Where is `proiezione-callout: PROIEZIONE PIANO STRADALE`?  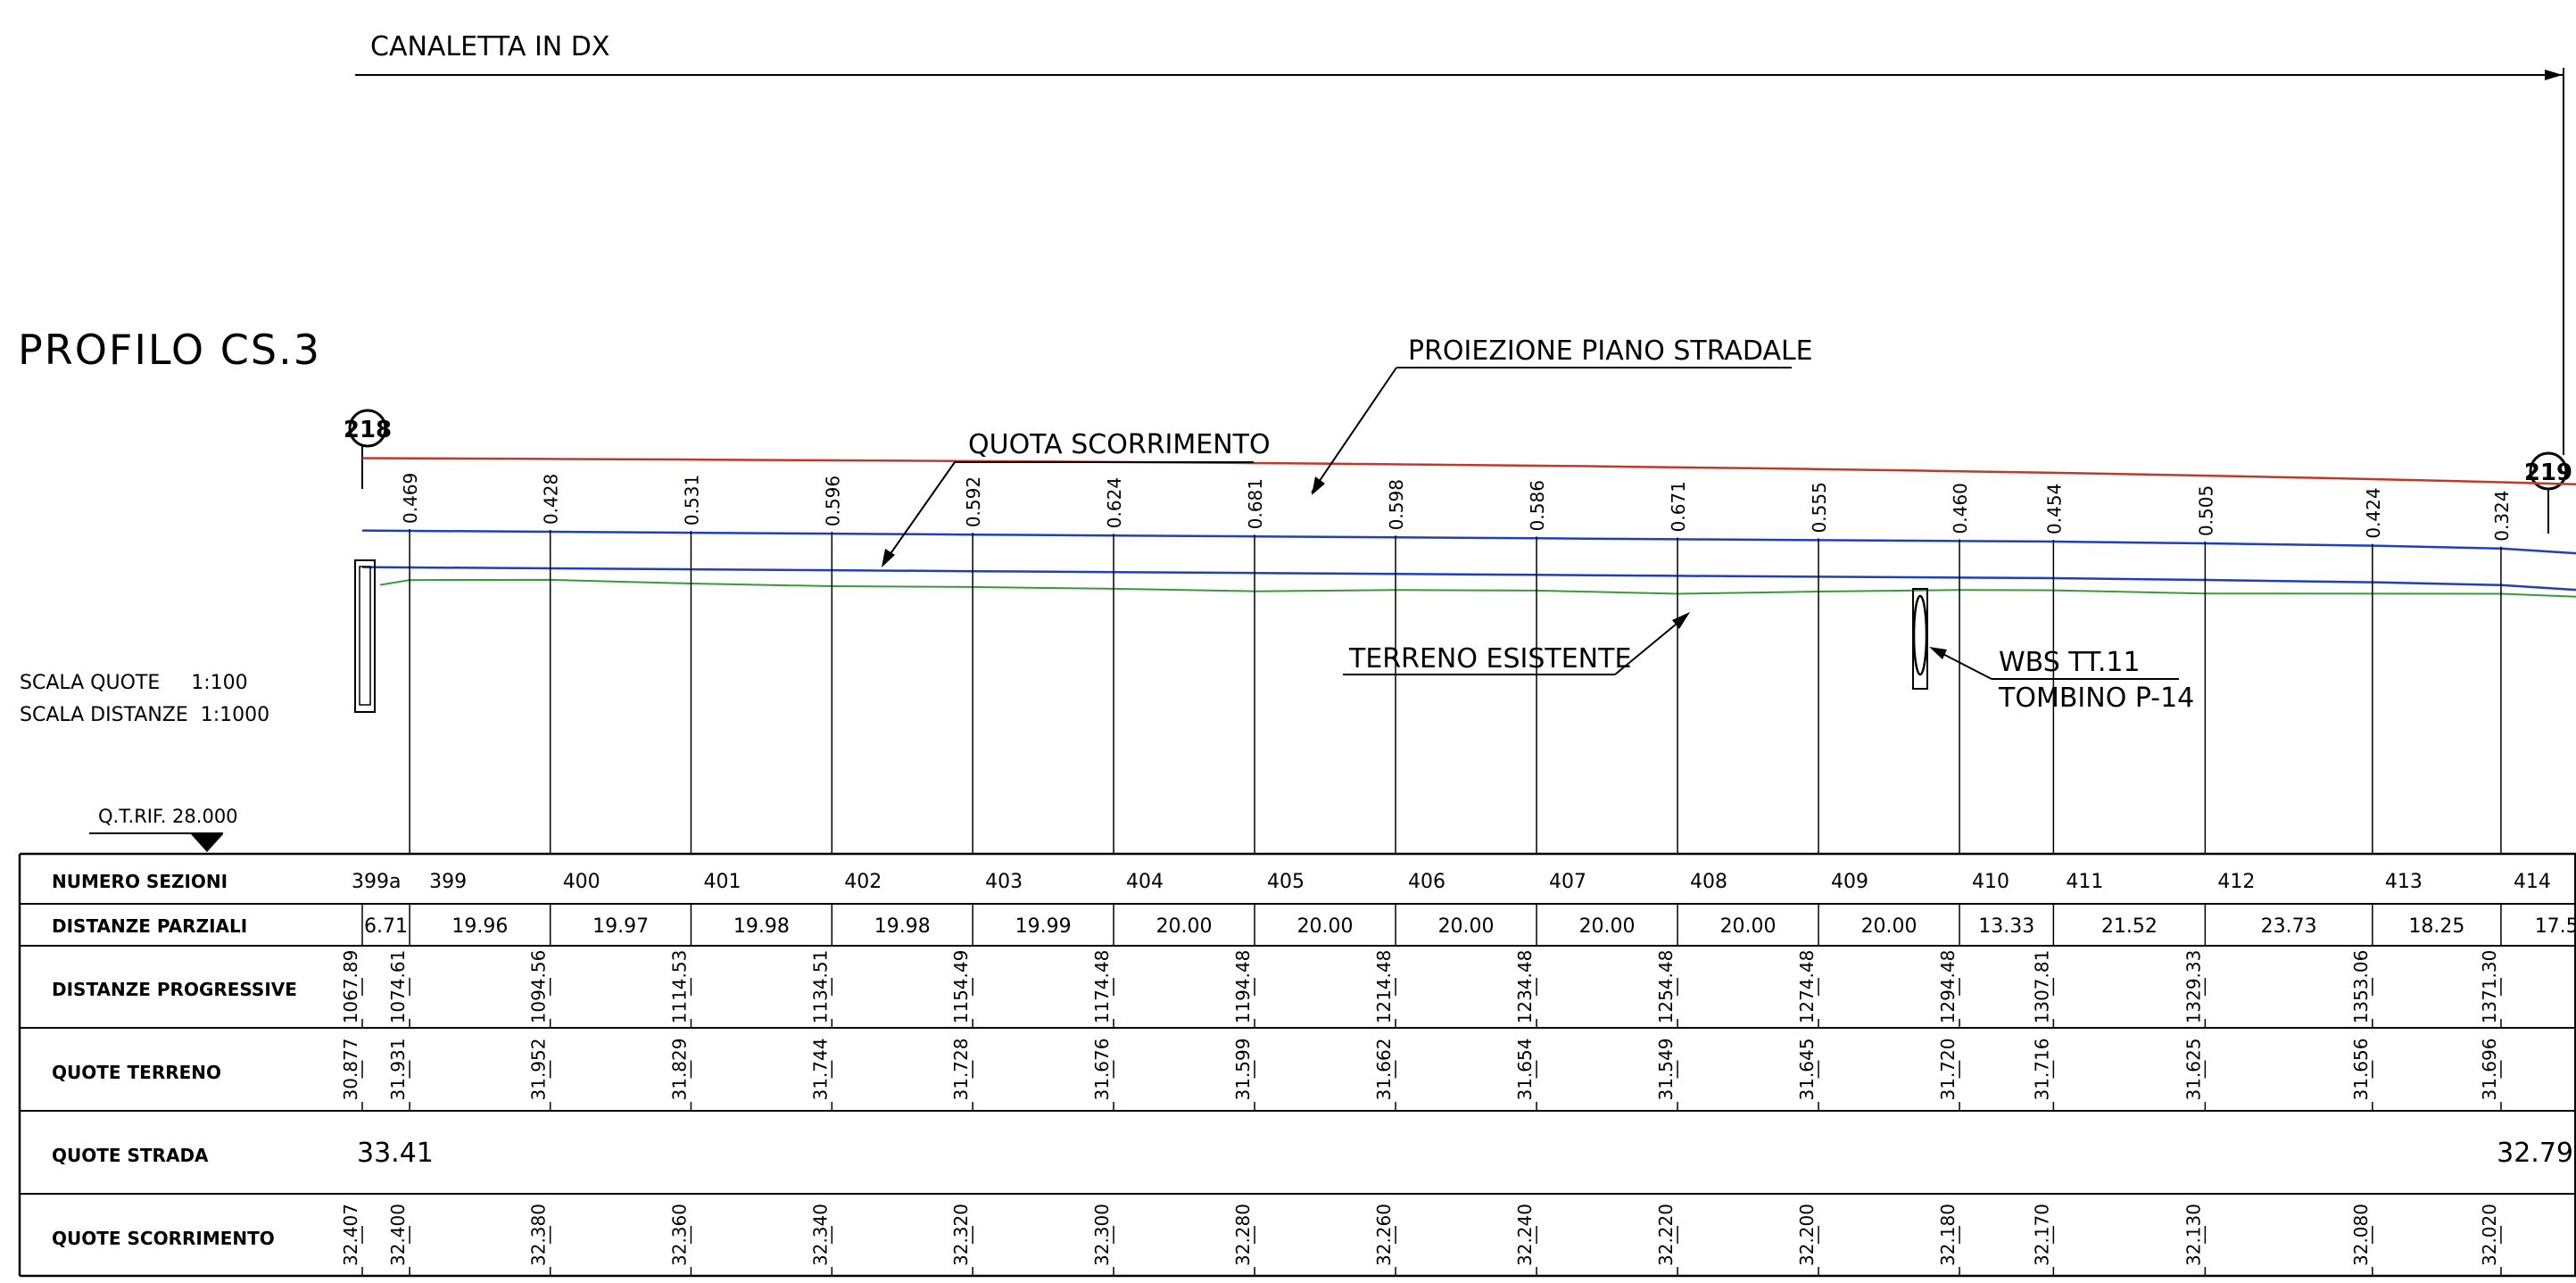 proiezione-callout: PROIEZIONE PIANO STRADALE is located at coordinates (1610, 351).